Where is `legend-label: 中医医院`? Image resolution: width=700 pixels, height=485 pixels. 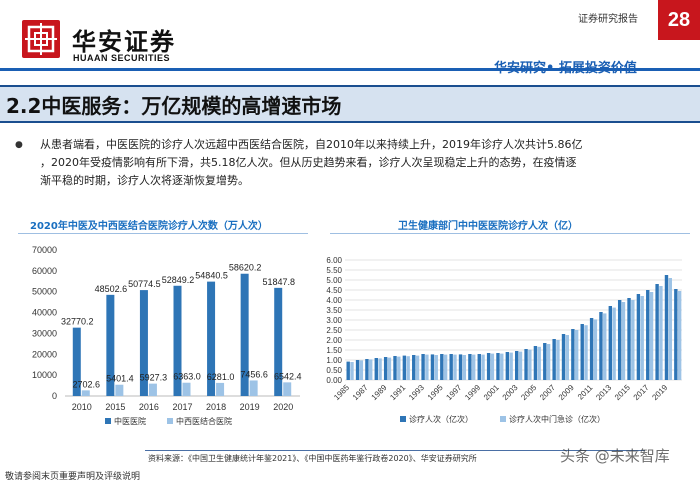 legend-label: 中医医院 is located at coordinates (130, 421).